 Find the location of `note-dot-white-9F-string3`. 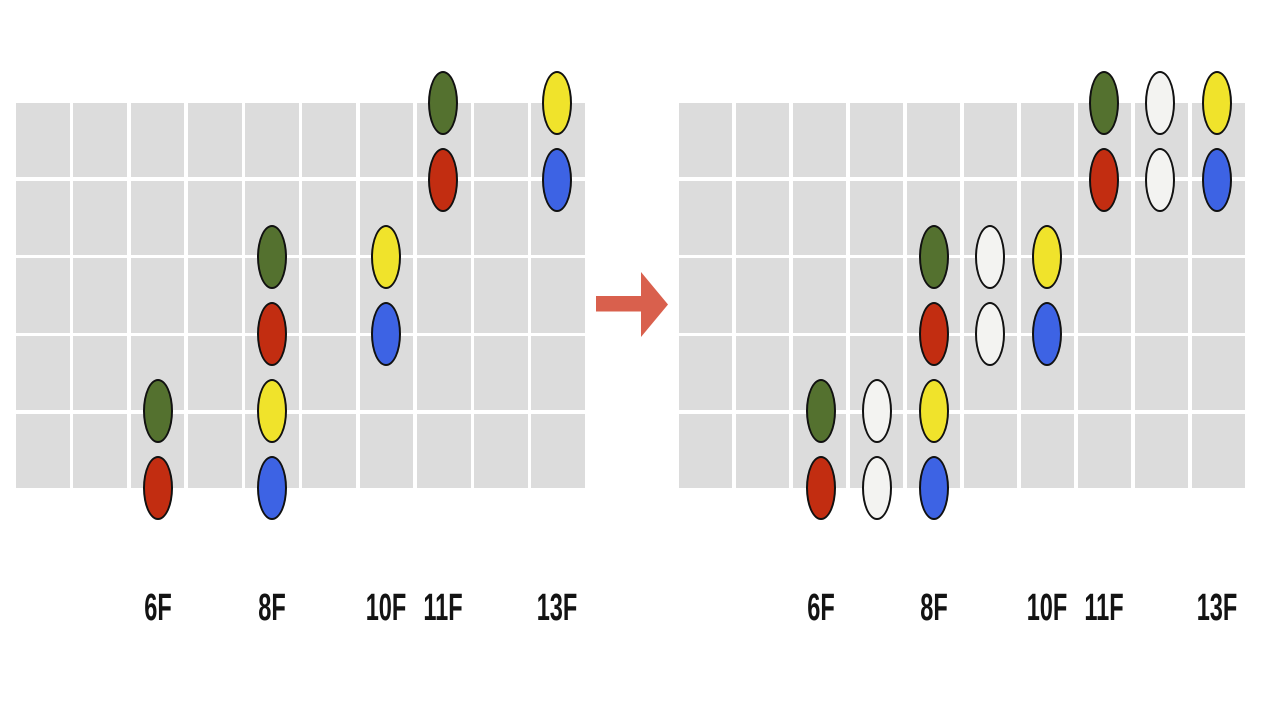

note-dot-white-9F-string3 is located at coordinates (990, 257).